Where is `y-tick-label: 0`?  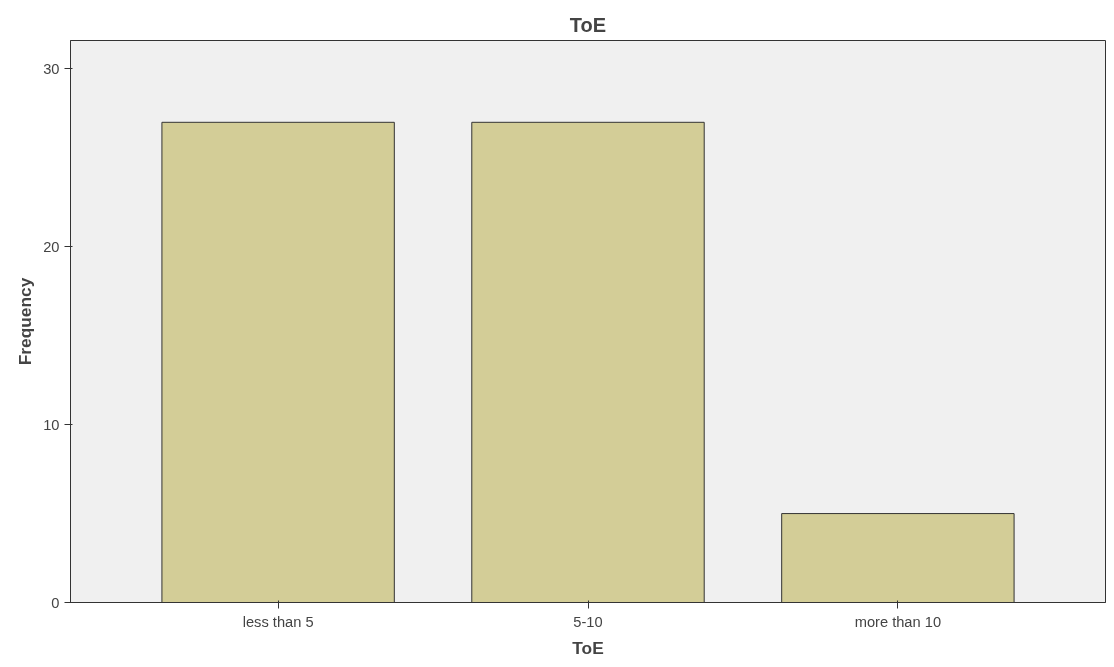 y-tick-label: 0 is located at coordinates (55, 602).